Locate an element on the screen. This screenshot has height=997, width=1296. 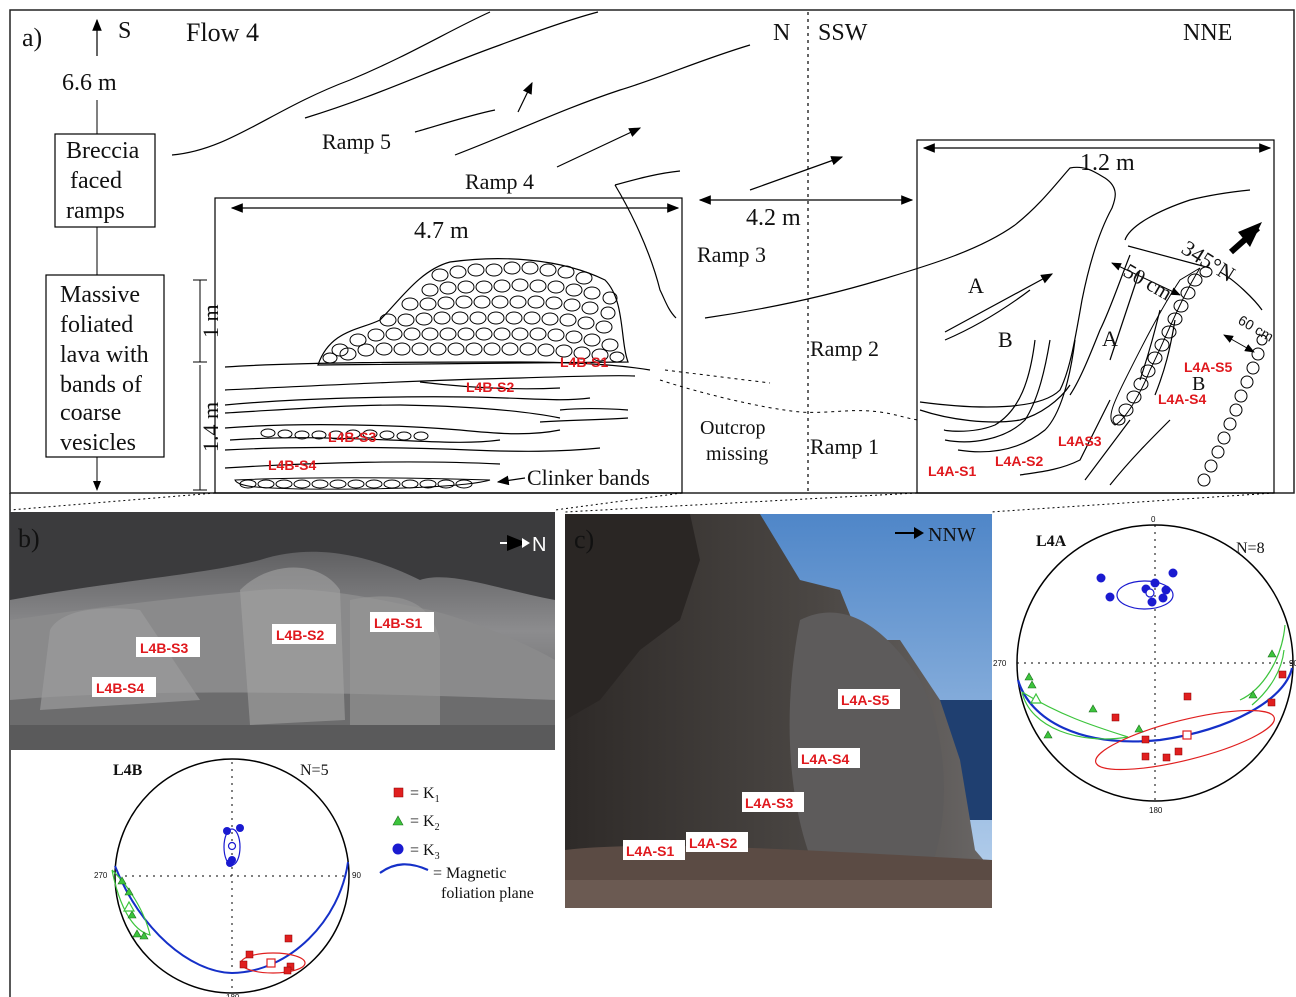
stereonet-b-90: 90 is located at coordinates (356, 875).